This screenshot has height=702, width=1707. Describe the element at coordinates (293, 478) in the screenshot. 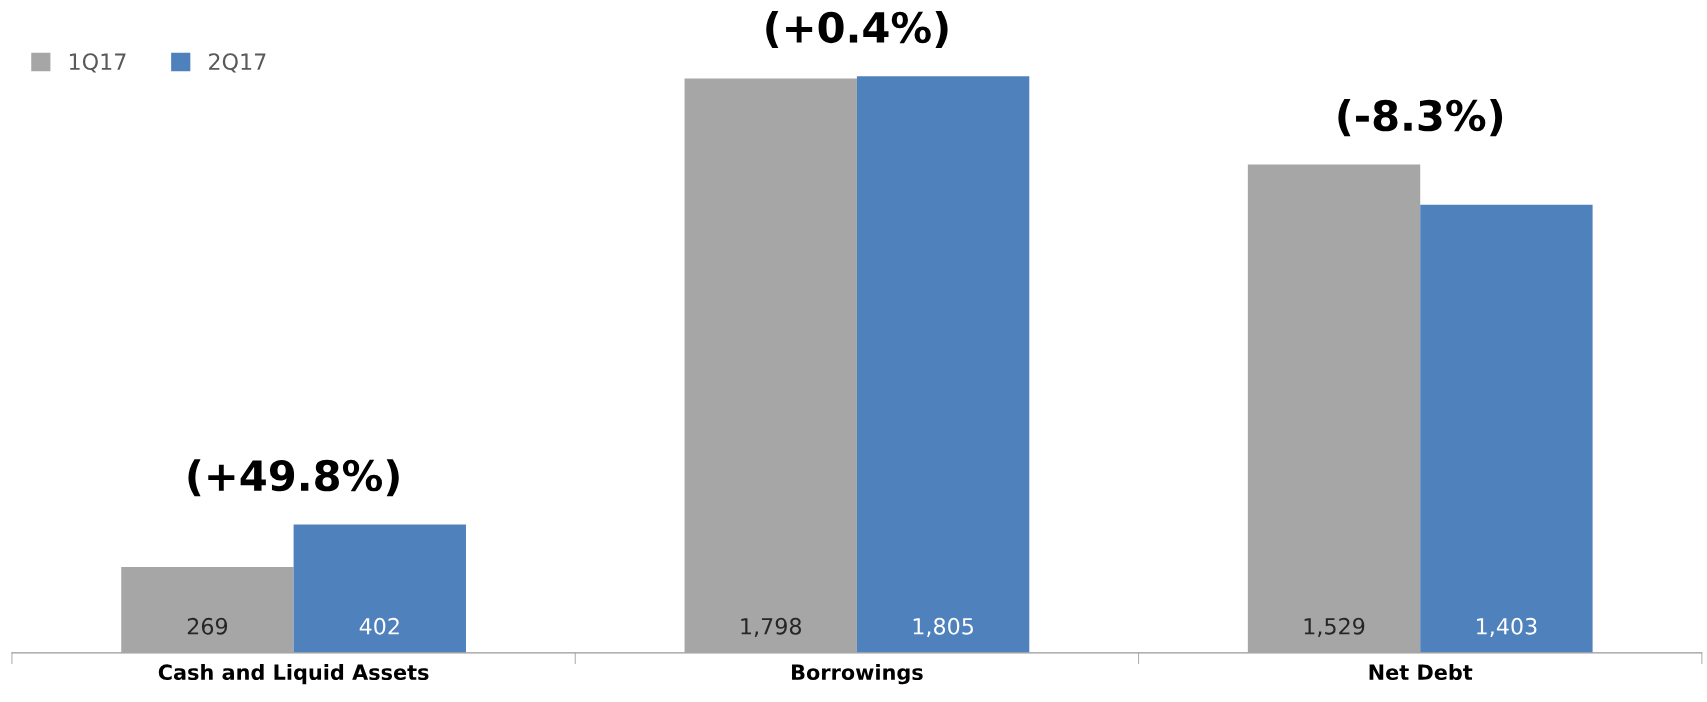

I see `annotation: (+49.8%)` at that location.